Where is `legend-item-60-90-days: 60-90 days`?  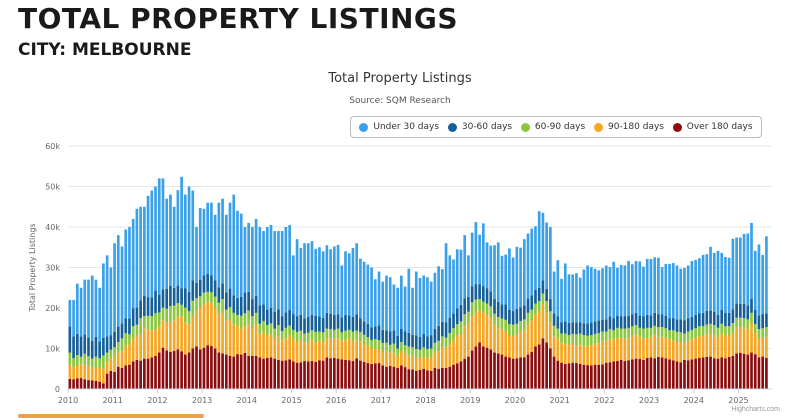
legend-item-60-90-days: 60-90 days is located at coordinates (552, 127).